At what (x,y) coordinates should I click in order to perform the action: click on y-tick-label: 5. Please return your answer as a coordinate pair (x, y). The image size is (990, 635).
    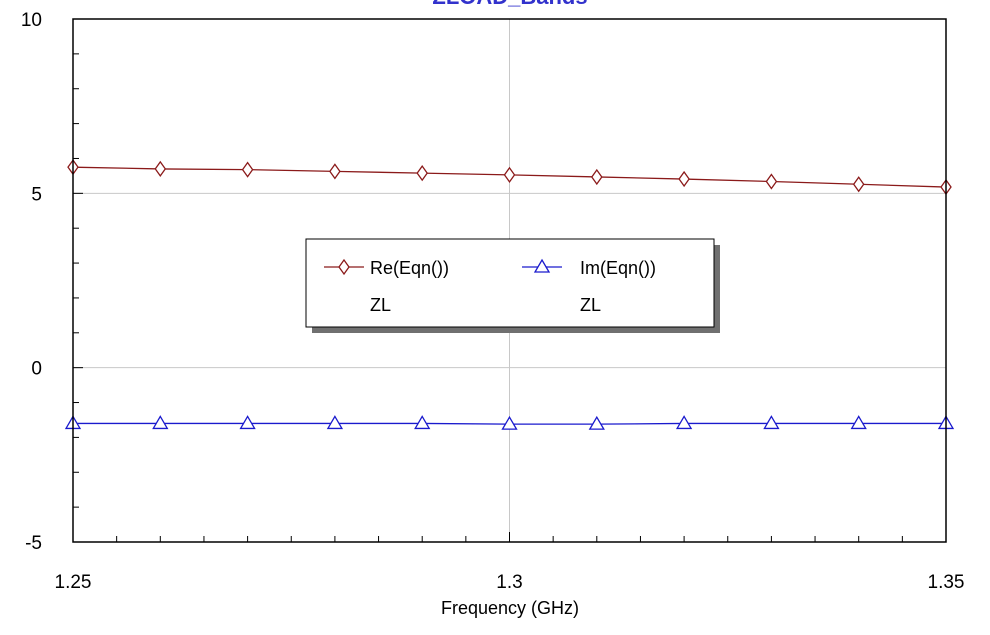
    Looking at the image, I should click on (36, 194).